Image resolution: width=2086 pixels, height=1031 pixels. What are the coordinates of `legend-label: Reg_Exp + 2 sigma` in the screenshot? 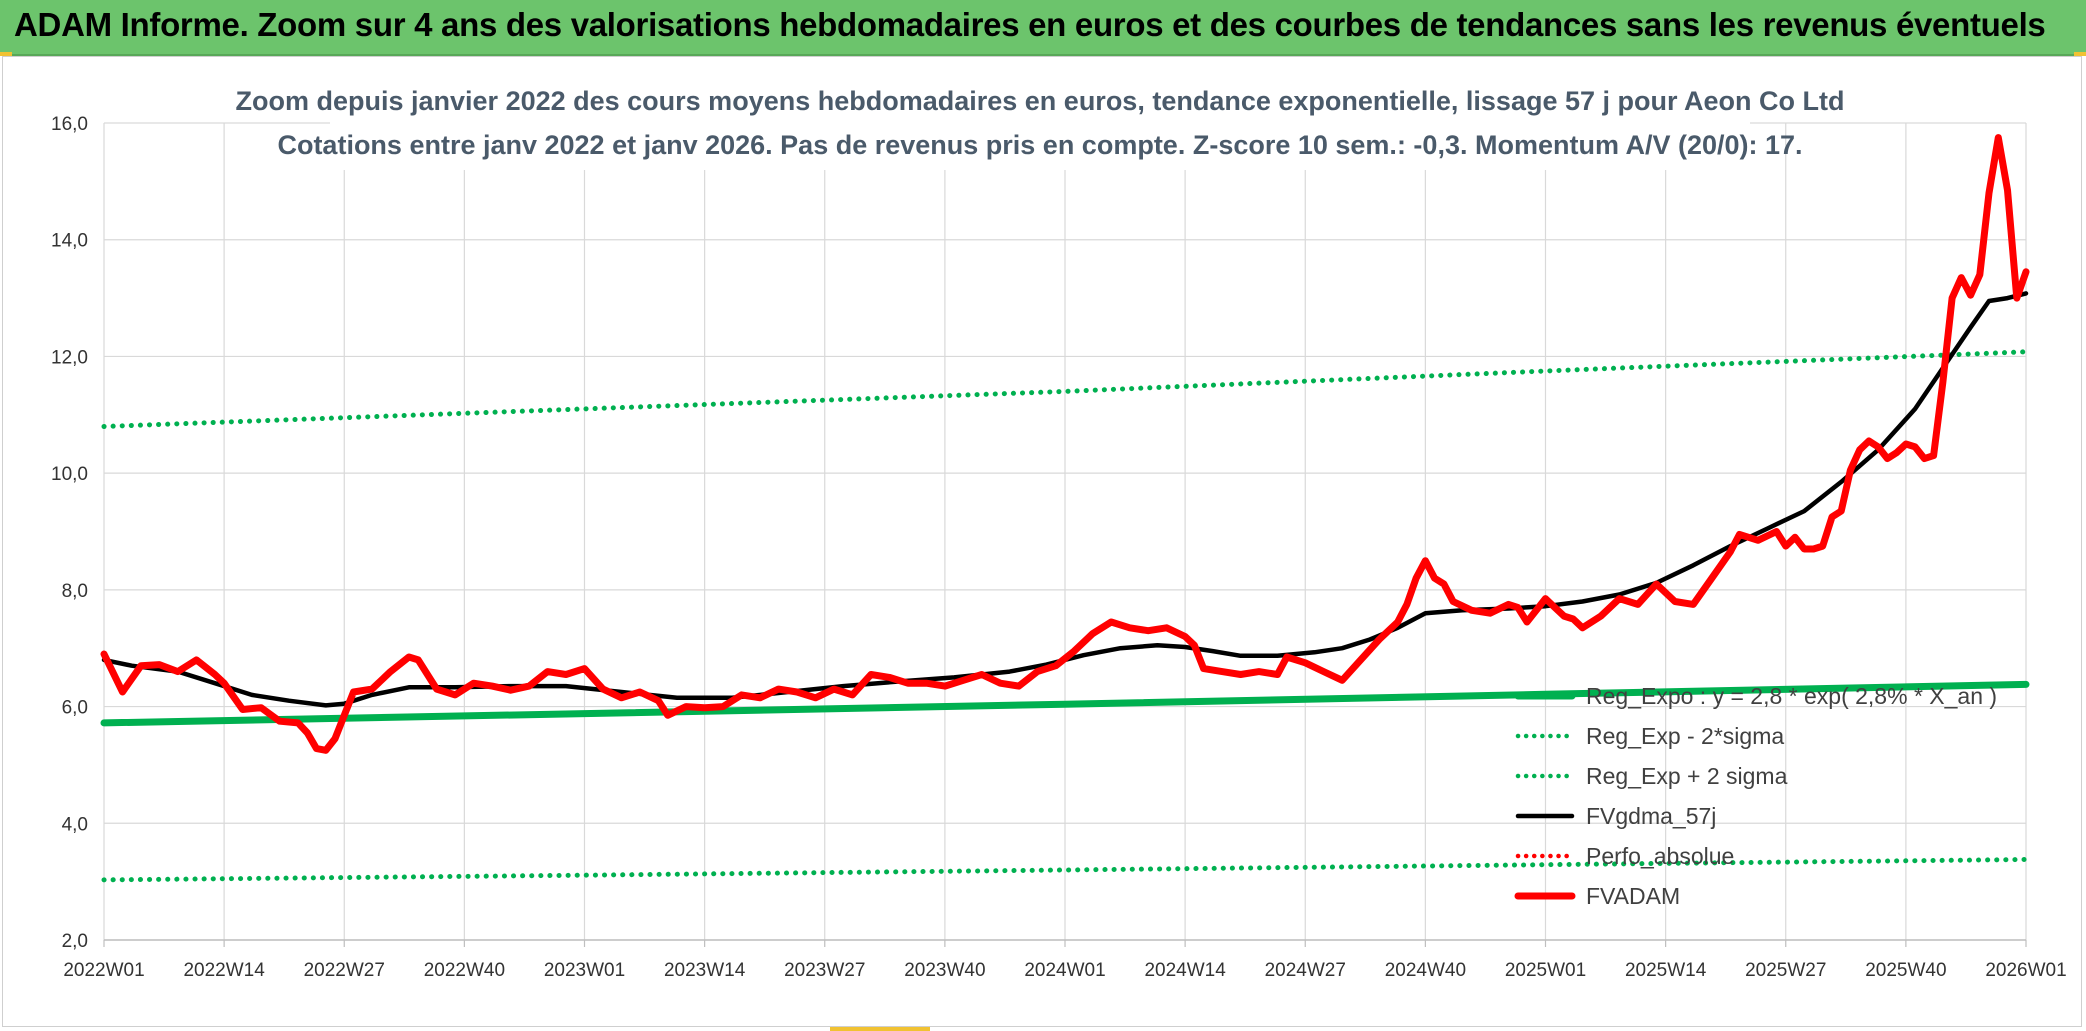 It's located at (1687, 776).